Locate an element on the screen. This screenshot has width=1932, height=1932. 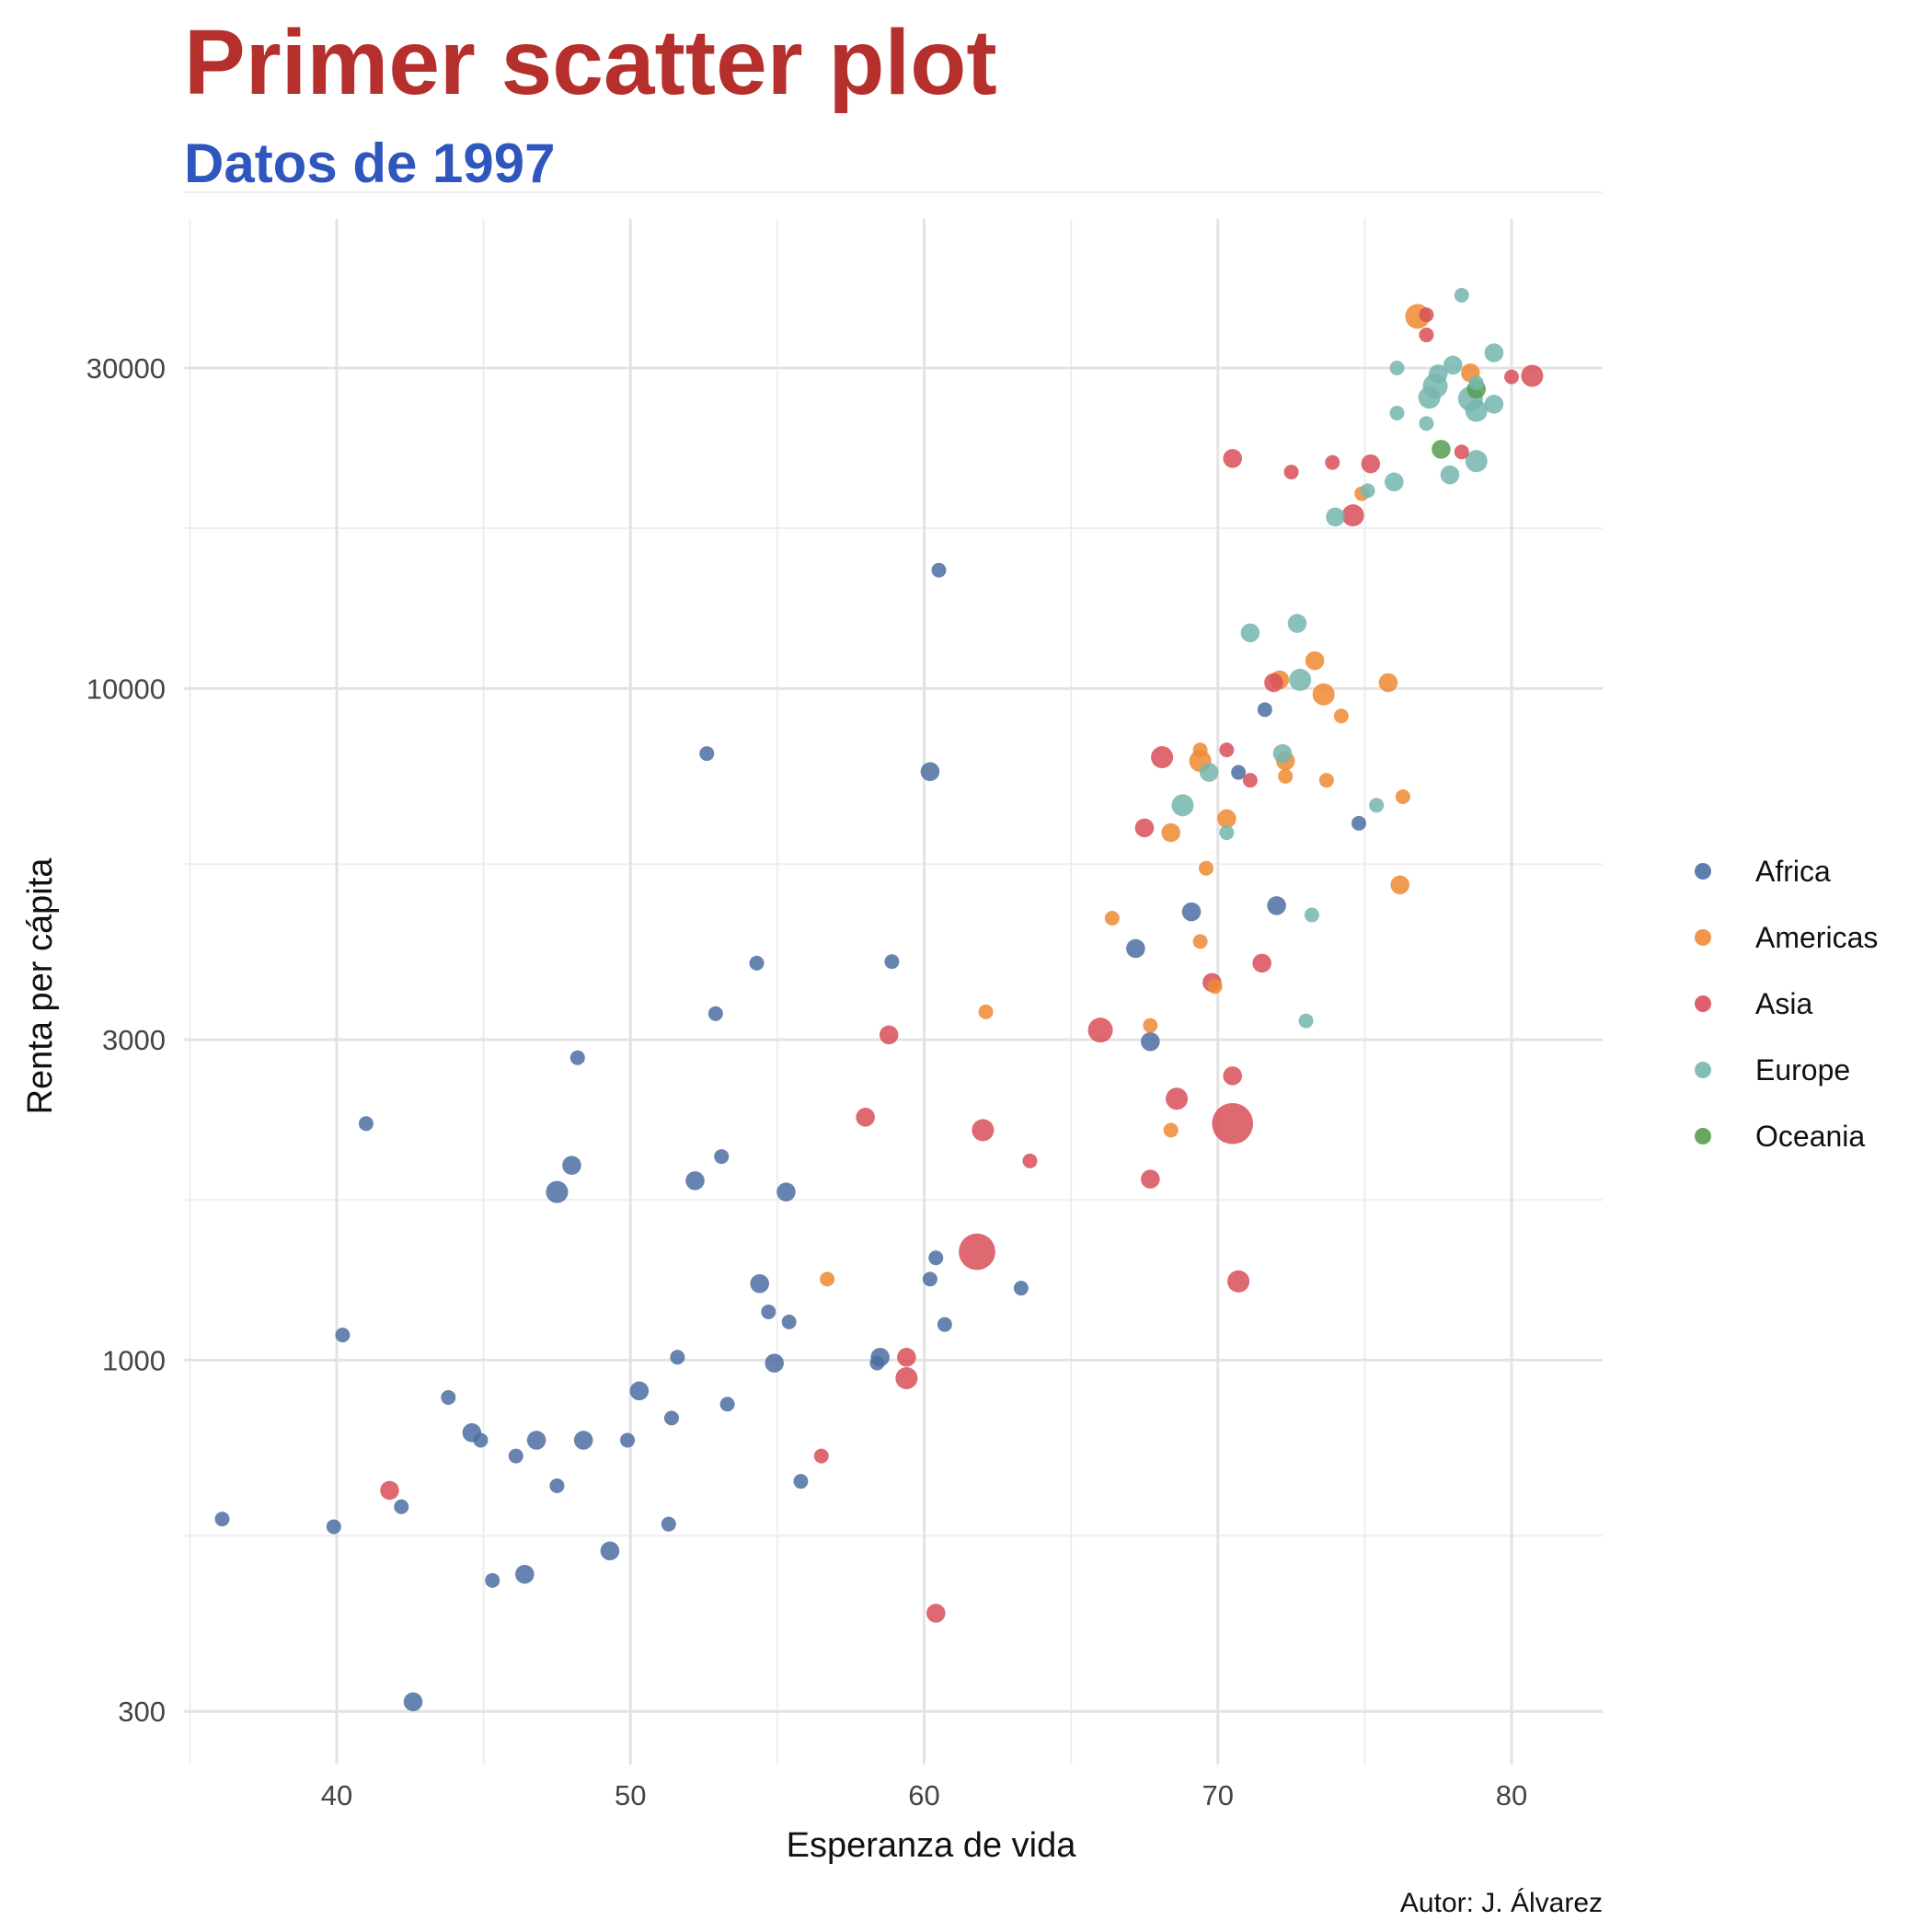
legend-label-oceania: Oceania is located at coordinates (1810, 1136).